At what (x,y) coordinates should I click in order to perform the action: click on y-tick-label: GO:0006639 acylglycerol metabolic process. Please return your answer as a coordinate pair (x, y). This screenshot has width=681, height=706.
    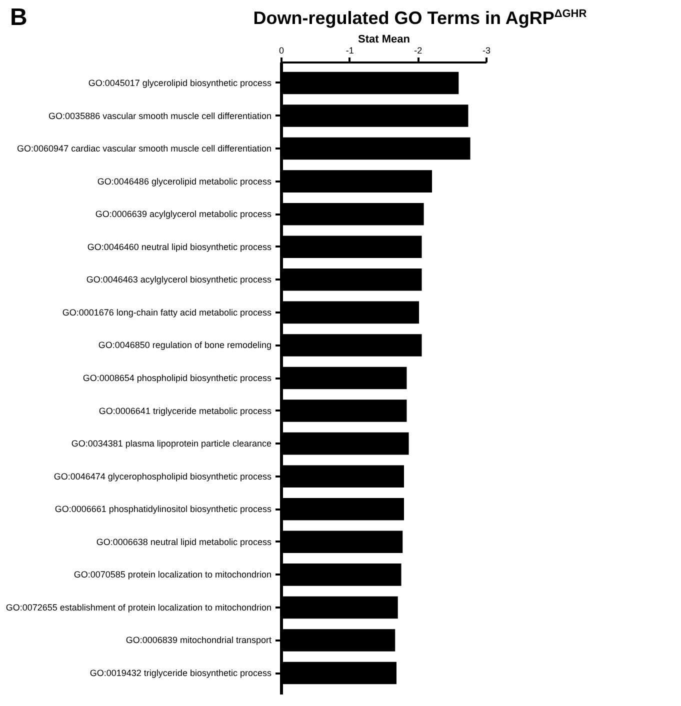
    Looking at the image, I should click on (183, 214).